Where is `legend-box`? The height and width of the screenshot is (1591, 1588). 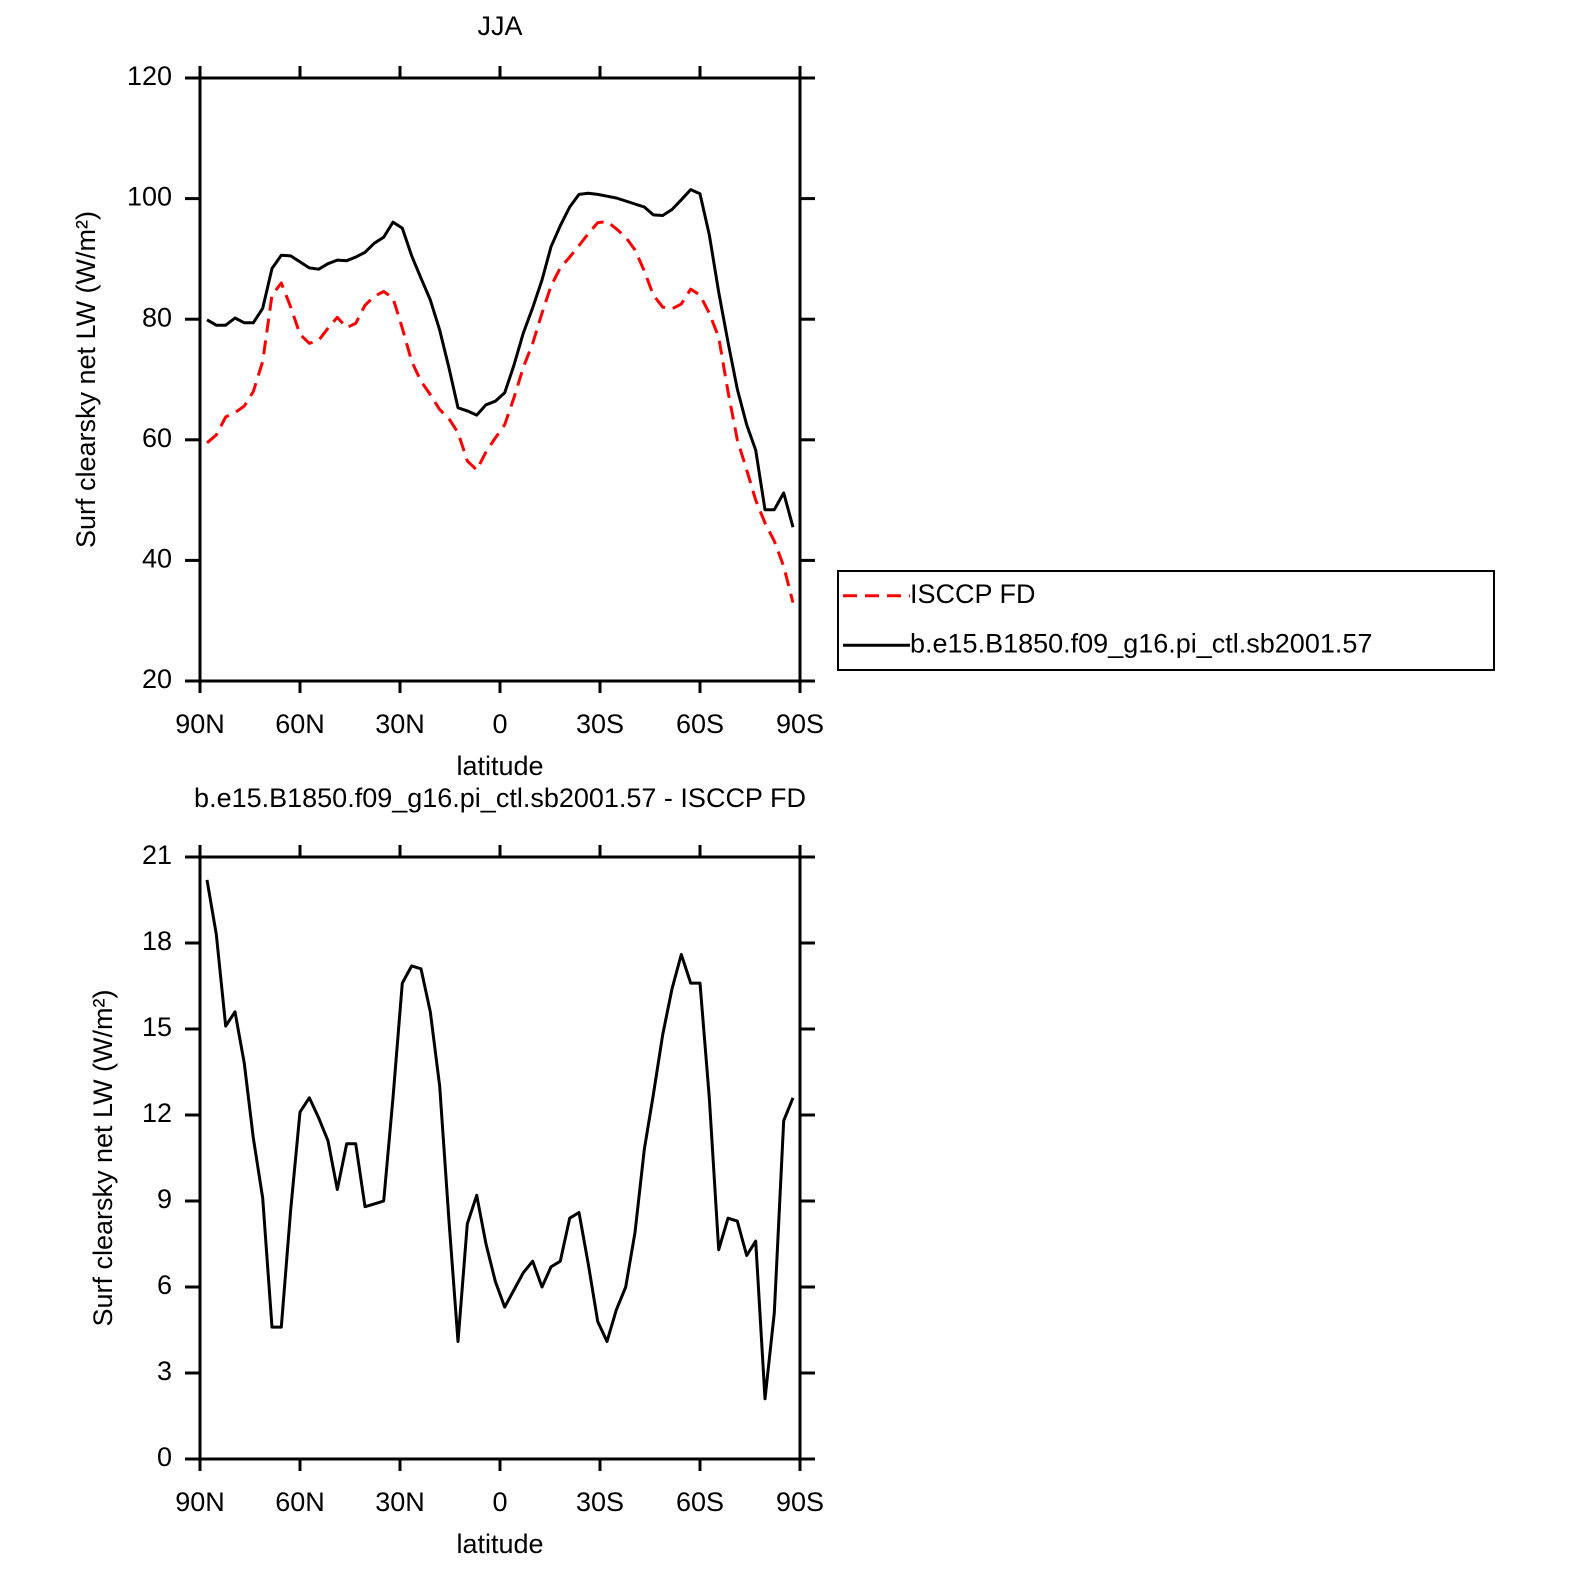
legend-box is located at coordinates (1166, 620).